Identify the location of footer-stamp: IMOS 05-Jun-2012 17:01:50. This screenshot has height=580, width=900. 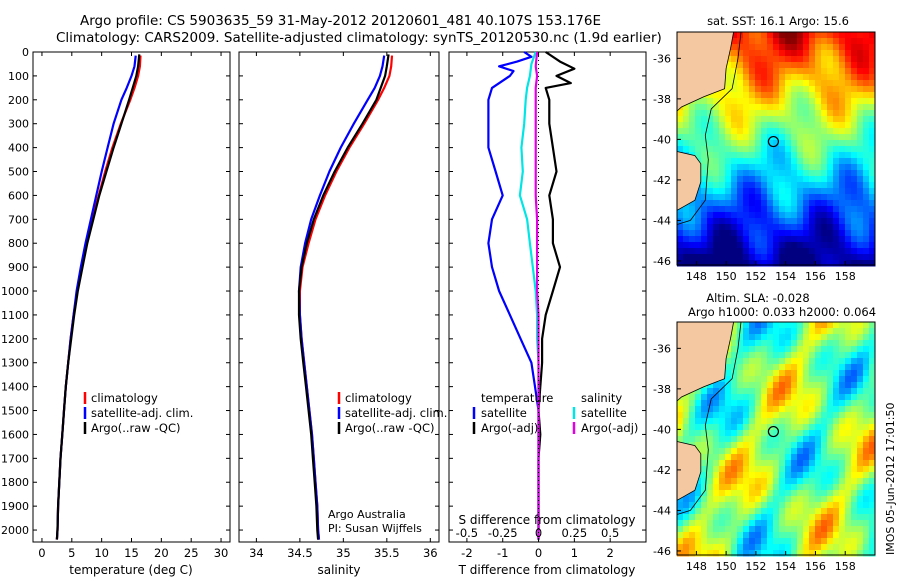
(890, 478).